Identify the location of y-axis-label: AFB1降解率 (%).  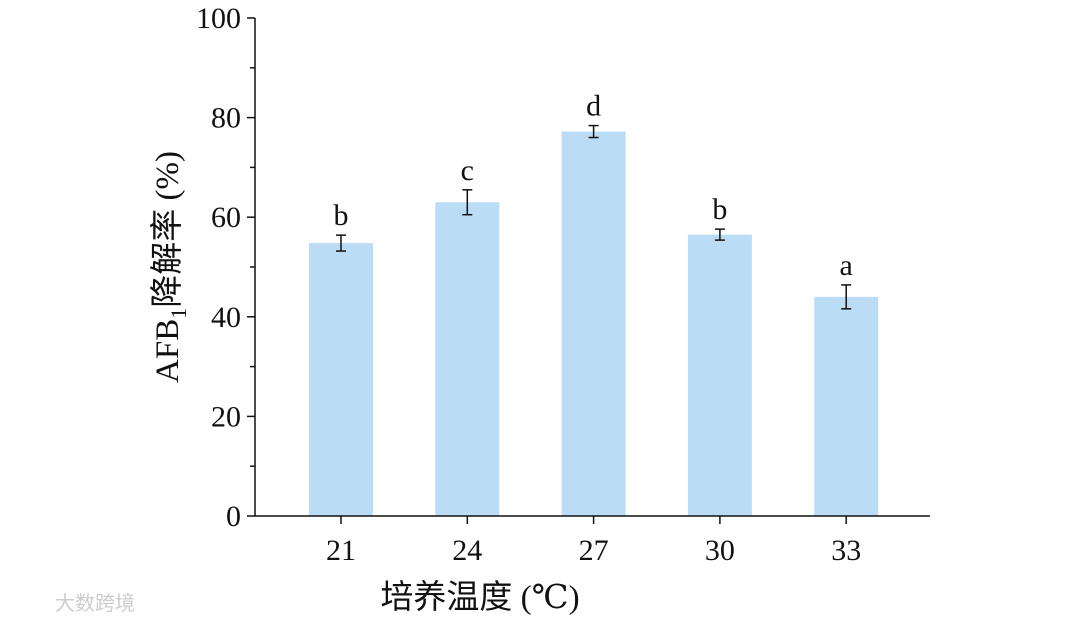
(170, 267).